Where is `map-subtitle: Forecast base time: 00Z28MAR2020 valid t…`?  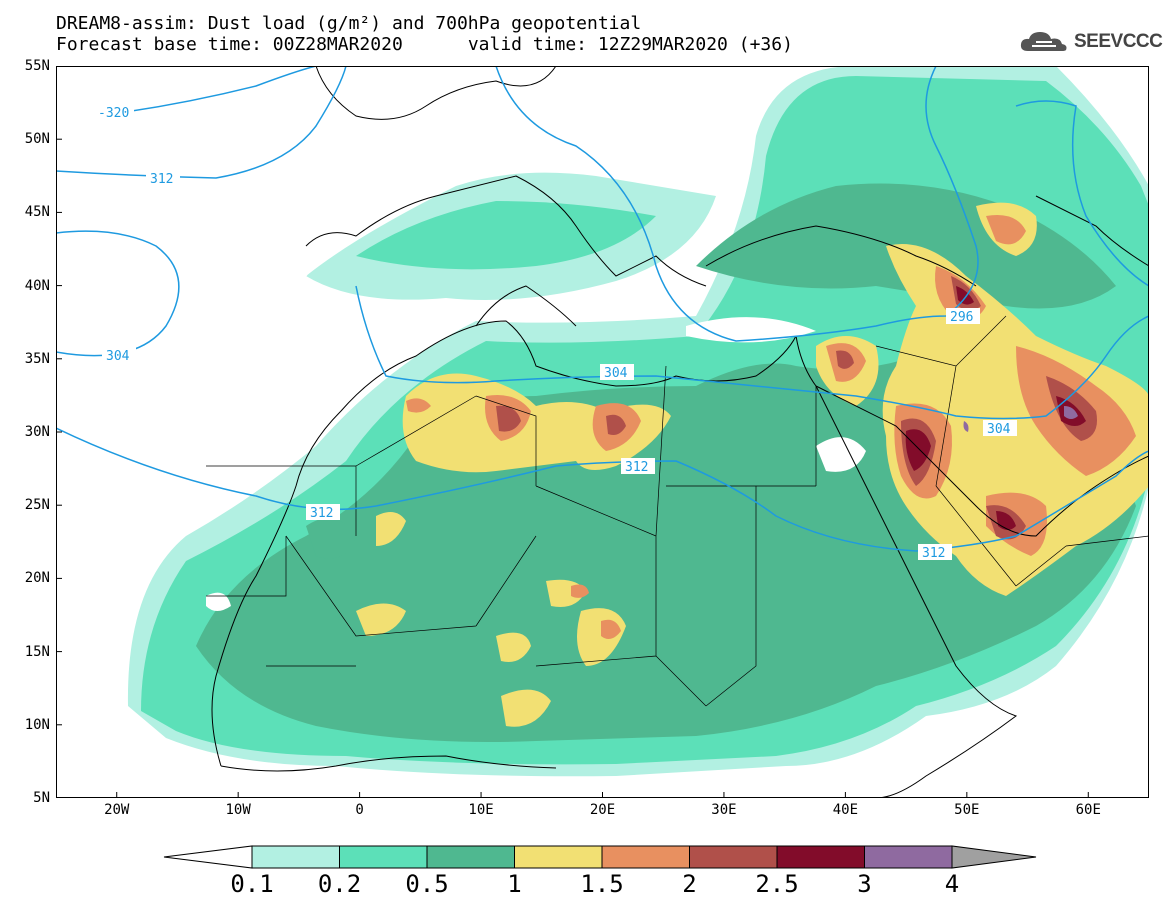 map-subtitle: Forecast base time: 00Z28MAR2020 valid t… is located at coordinates (424, 45).